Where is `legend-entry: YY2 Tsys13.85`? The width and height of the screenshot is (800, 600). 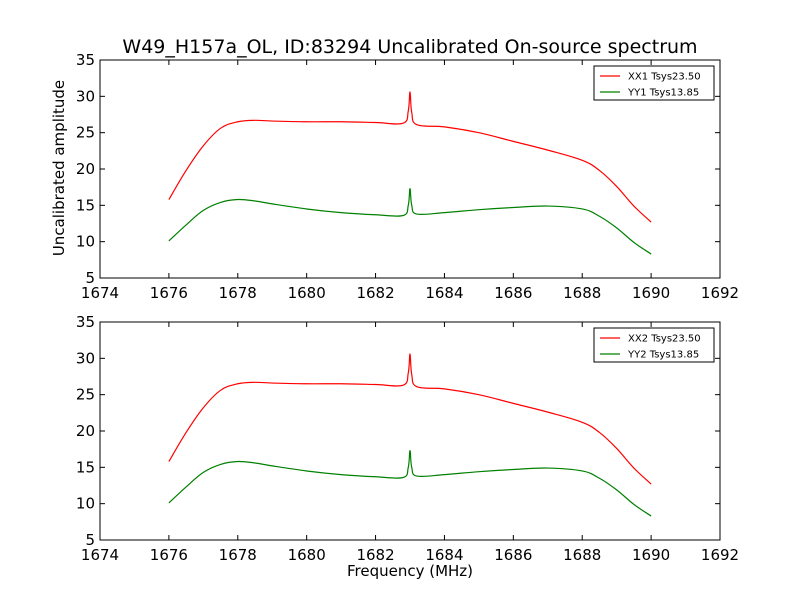
legend-entry: YY2 Tsys13.85 is located at coordinates (663, 355).